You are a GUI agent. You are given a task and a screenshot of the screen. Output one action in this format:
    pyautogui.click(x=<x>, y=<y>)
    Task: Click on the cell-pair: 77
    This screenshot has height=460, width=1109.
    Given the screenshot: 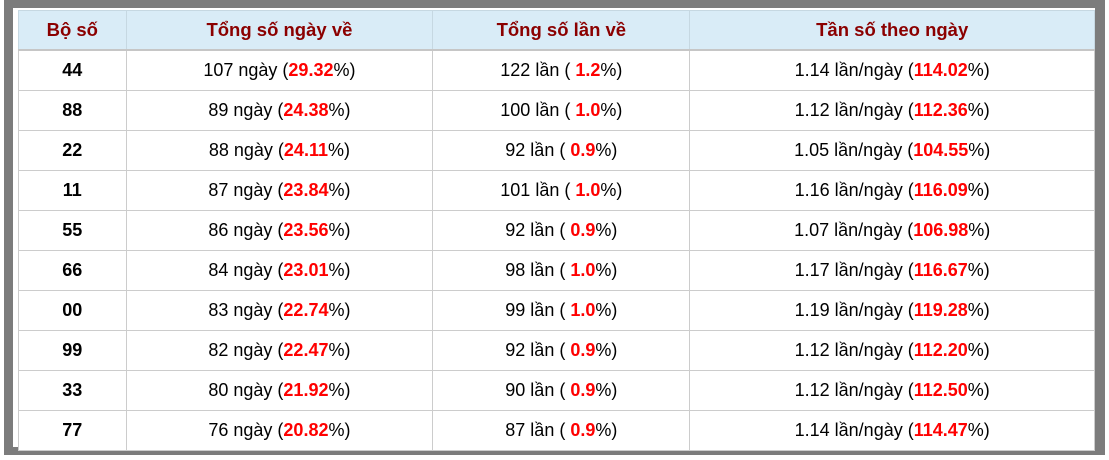 What is the action you would take?
    pyautogui.click(x=72, y=430)
    